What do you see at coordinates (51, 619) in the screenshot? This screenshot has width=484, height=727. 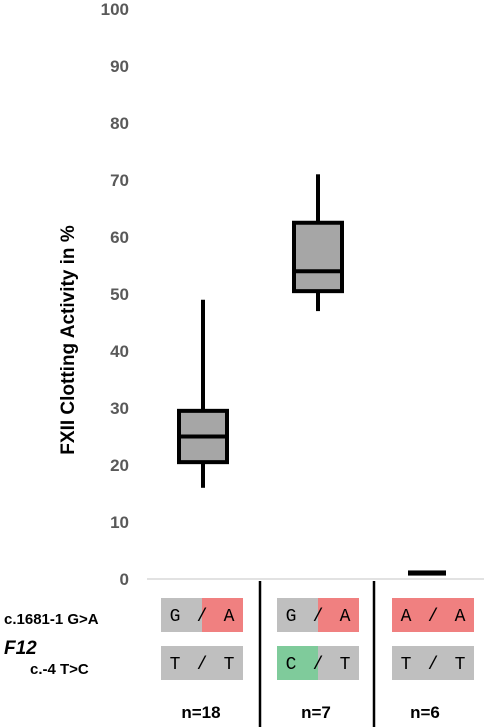 I see `row-label-1: c.1681-1 G>A` at bounding box center [51, 619].